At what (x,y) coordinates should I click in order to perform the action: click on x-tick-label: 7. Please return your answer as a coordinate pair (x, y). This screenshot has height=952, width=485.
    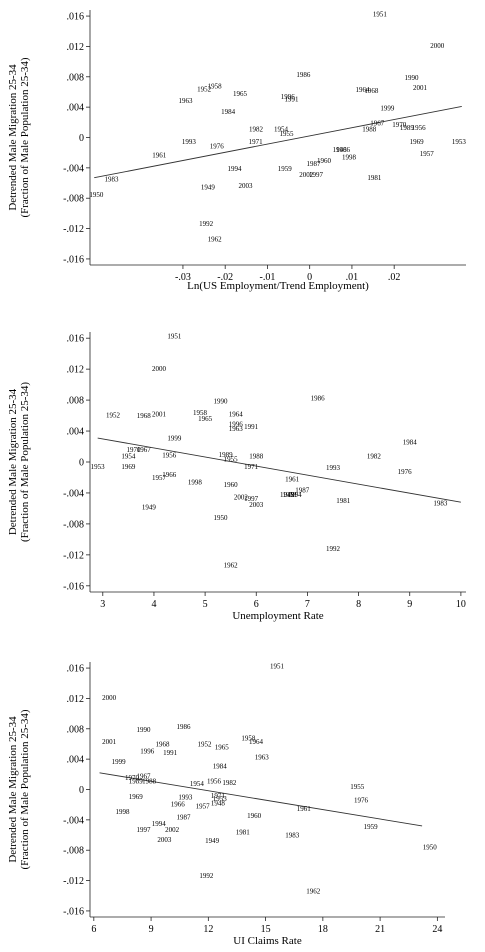
    Looking at the image, I should click on (307, 604).